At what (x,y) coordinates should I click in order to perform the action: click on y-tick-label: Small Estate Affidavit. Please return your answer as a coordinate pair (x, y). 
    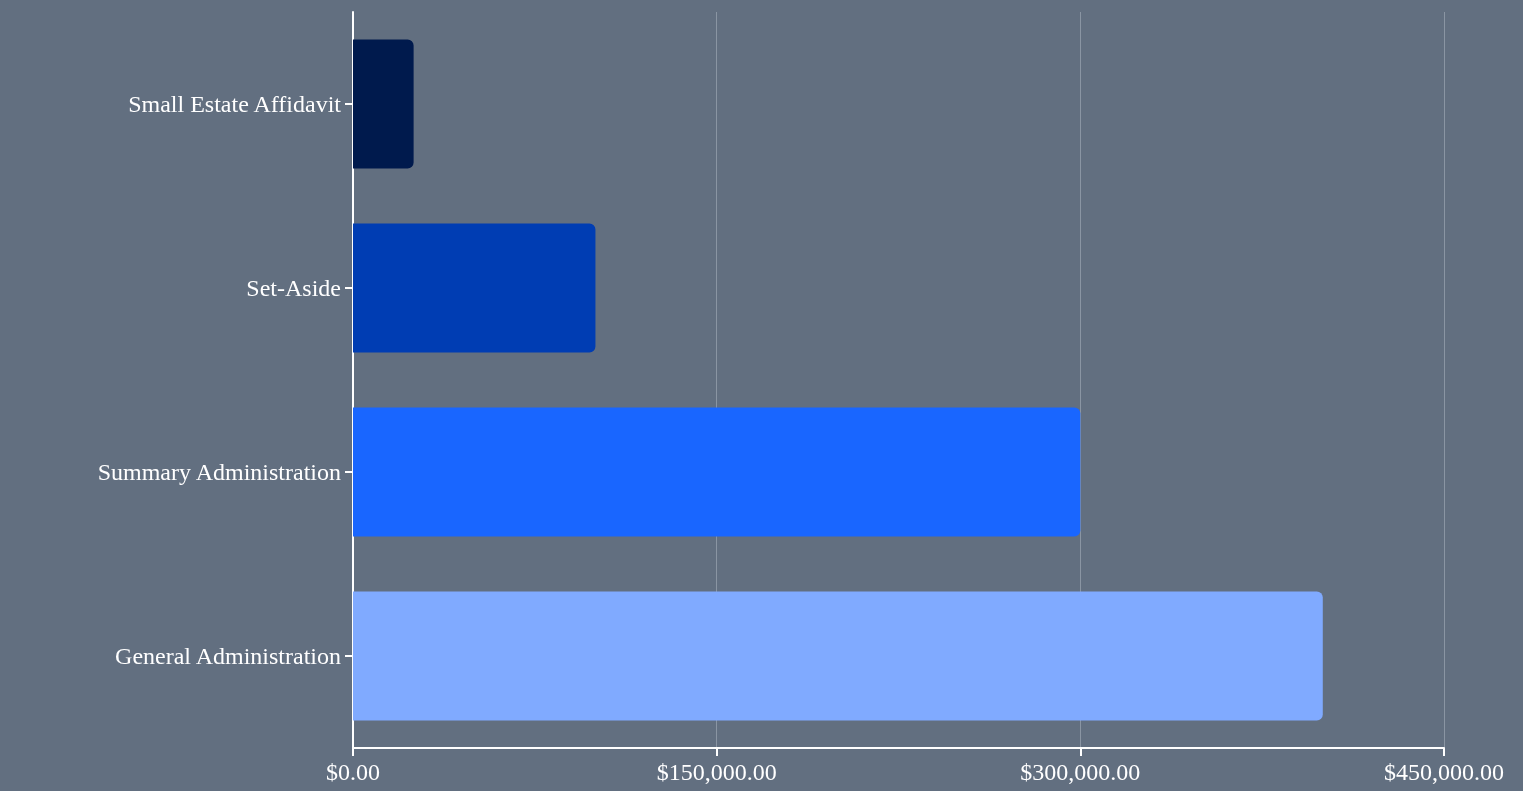
    Looking at the image, I should click on (235, 104).